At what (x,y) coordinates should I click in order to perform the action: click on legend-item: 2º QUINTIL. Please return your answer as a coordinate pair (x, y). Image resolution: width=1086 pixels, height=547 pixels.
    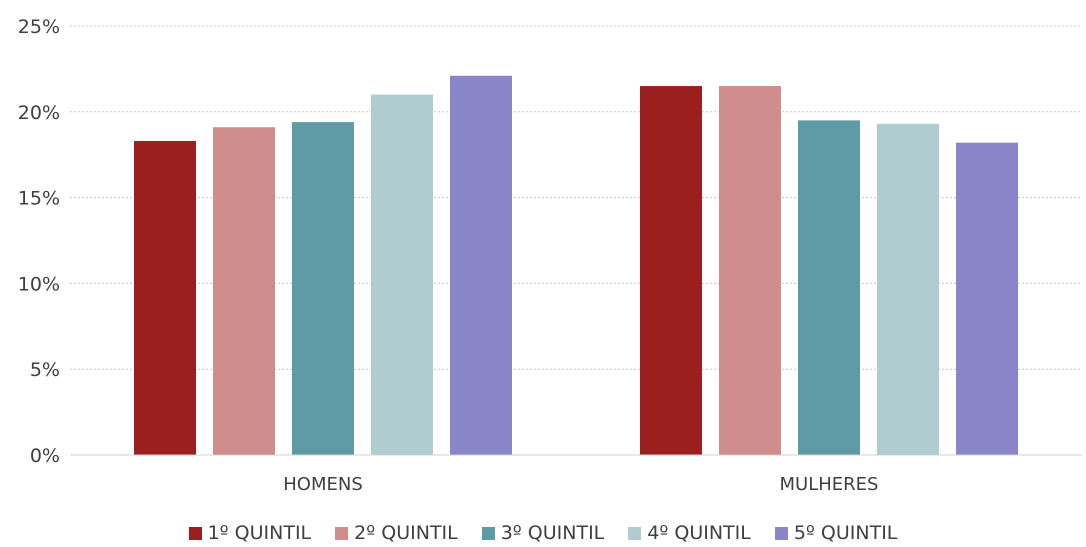
    Looking at the image, I should click on (396, 533).